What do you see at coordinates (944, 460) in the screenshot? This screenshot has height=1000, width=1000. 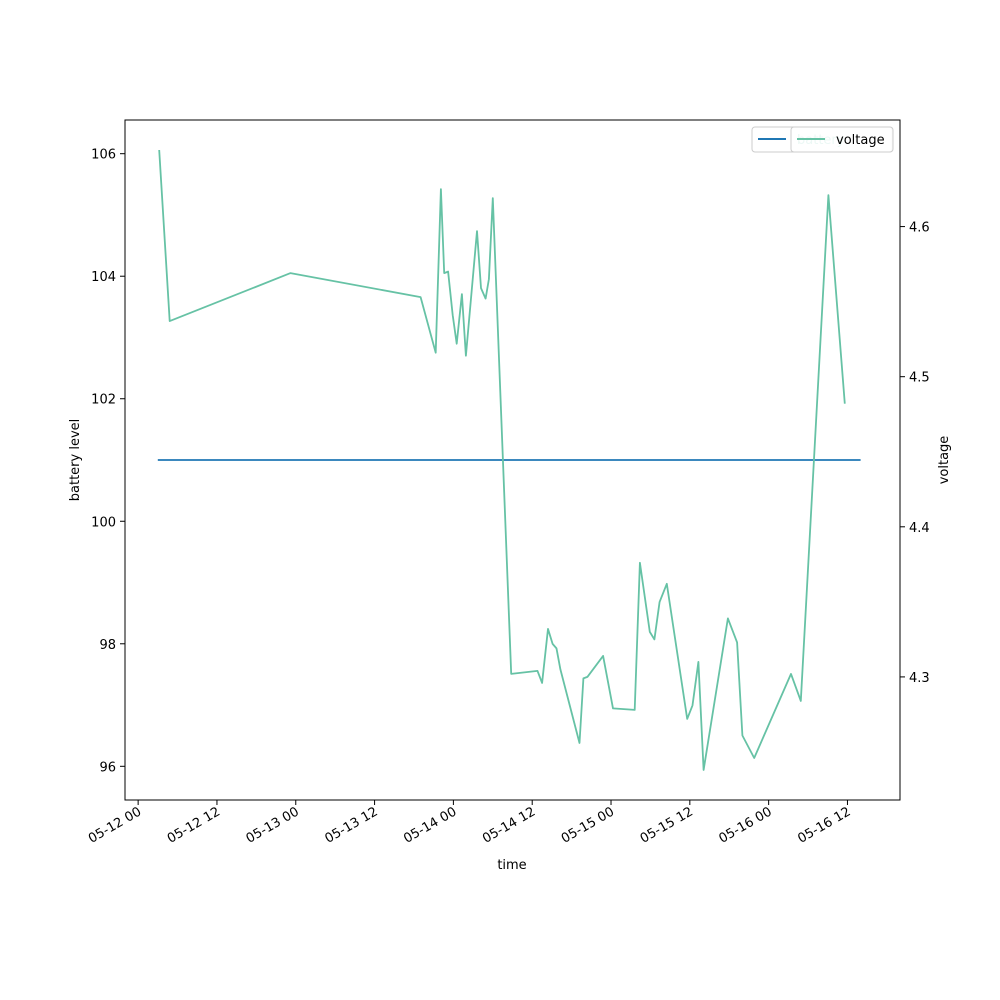 I see `y-right-axis-label: voltage` at bounding box center [944, 460].